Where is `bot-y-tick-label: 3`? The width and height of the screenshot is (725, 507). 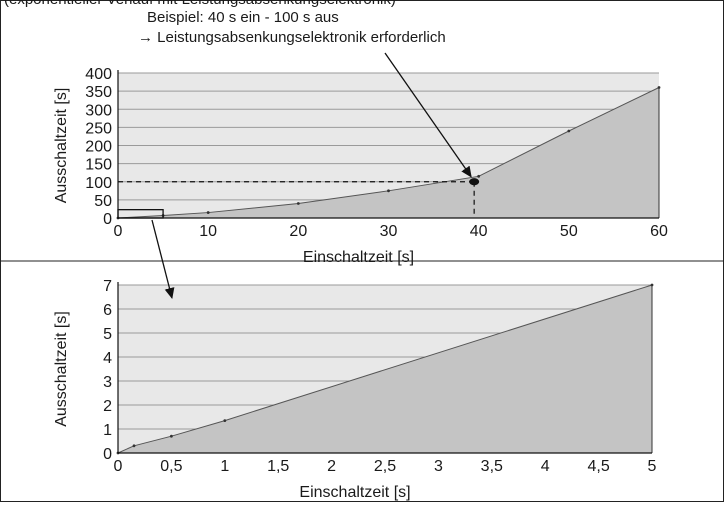 bot-y-tick-label: 3 is located at coordinates (107, 382).